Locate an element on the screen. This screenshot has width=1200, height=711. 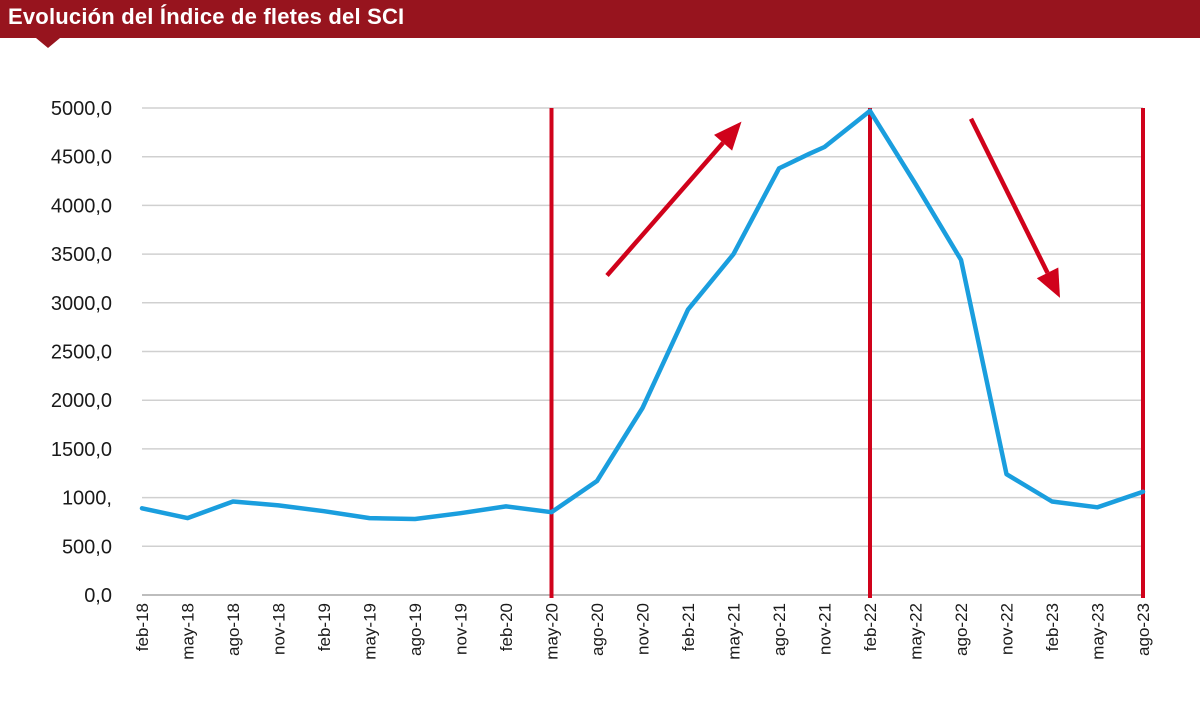
x-tick-label: feb-18 is located at coordinates (142, 627).